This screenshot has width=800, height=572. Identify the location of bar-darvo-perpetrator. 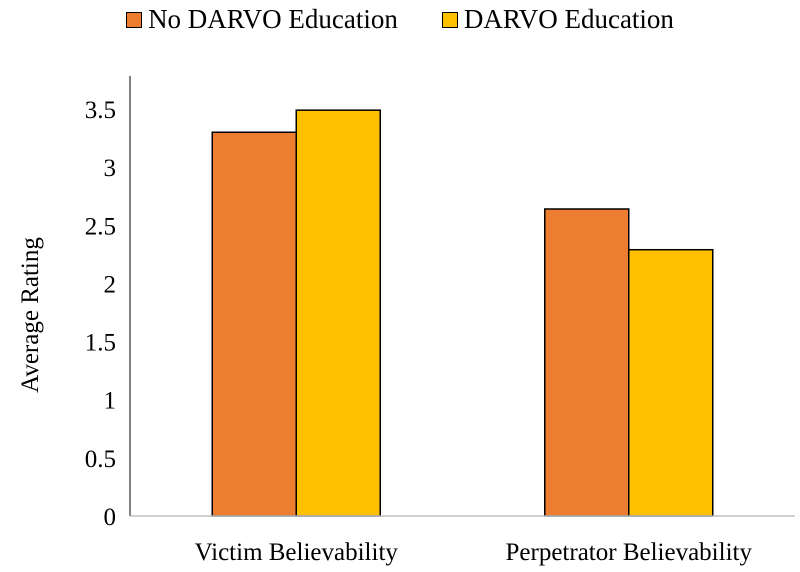
(671, 382).